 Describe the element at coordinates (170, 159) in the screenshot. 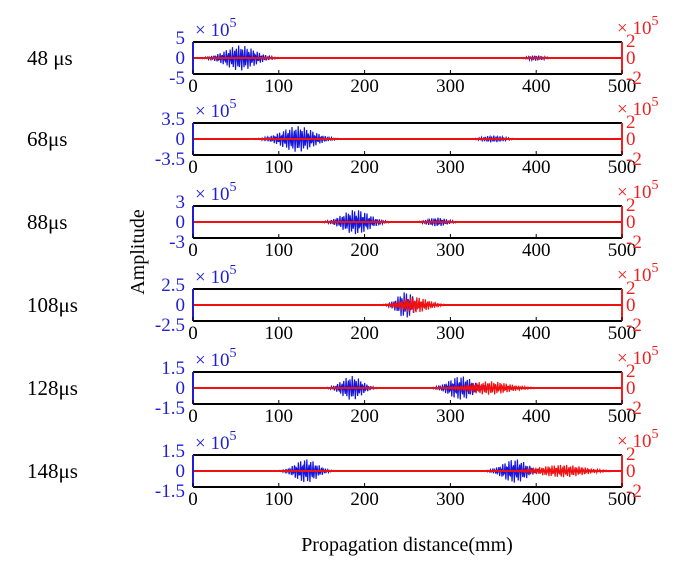

I see `left-tick-label: -3.5` at that location.